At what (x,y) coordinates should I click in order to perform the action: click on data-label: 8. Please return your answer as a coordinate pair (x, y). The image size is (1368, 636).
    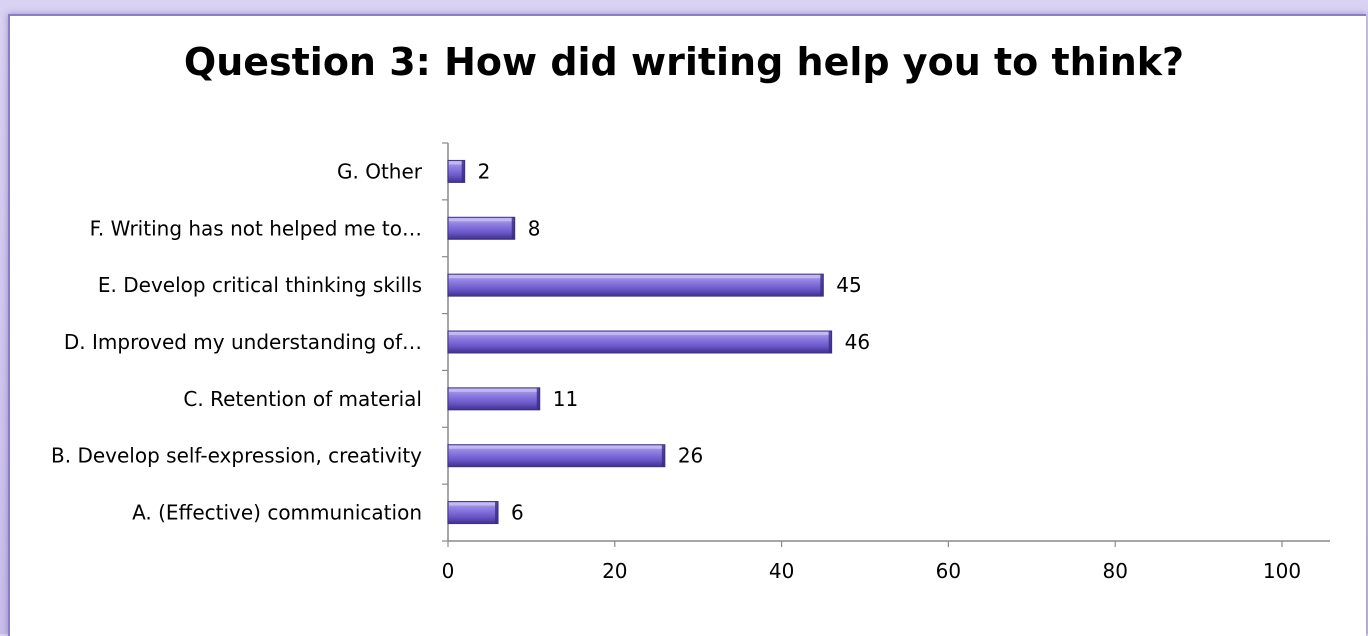
    Looking at the image, I should click on (534, 228).